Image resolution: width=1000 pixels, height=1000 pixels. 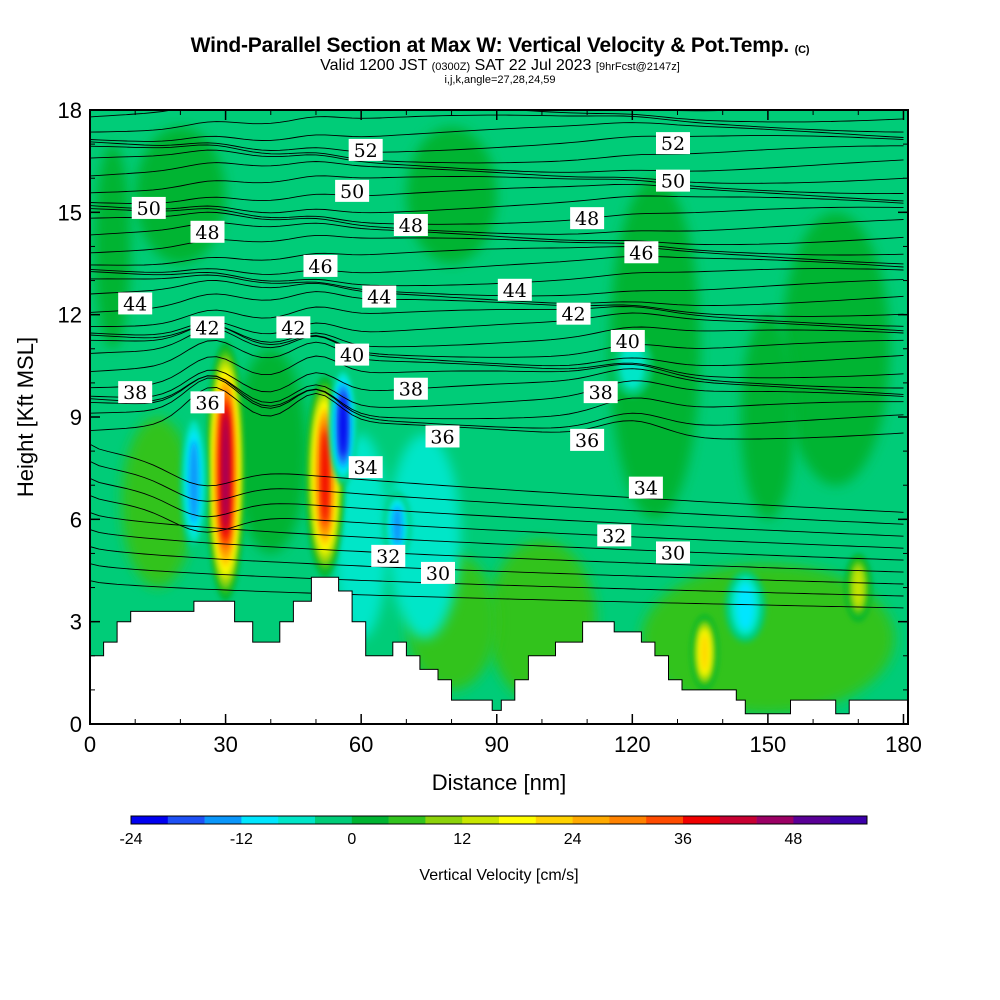 I want to click on isentrope-label: 50, so click(x=672, y=181).